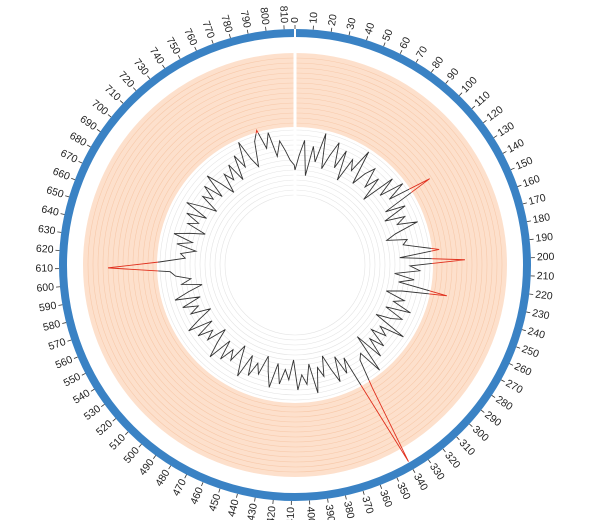  What do you see at coordinates (179, 487) in the screenshot?
I see `x-tick-label: 470` at bounding box center [179, 487].